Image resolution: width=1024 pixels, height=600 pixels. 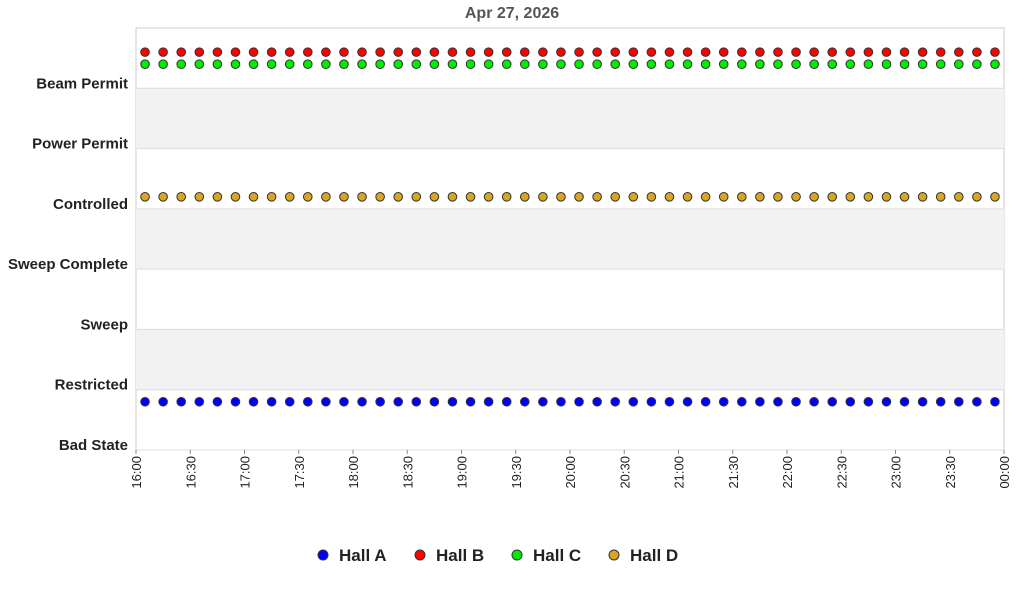 What do you see at coordinates (136, 472) in the screenshot?
I see `x-tick-label: 16:00` at bounding box center [136, 472].